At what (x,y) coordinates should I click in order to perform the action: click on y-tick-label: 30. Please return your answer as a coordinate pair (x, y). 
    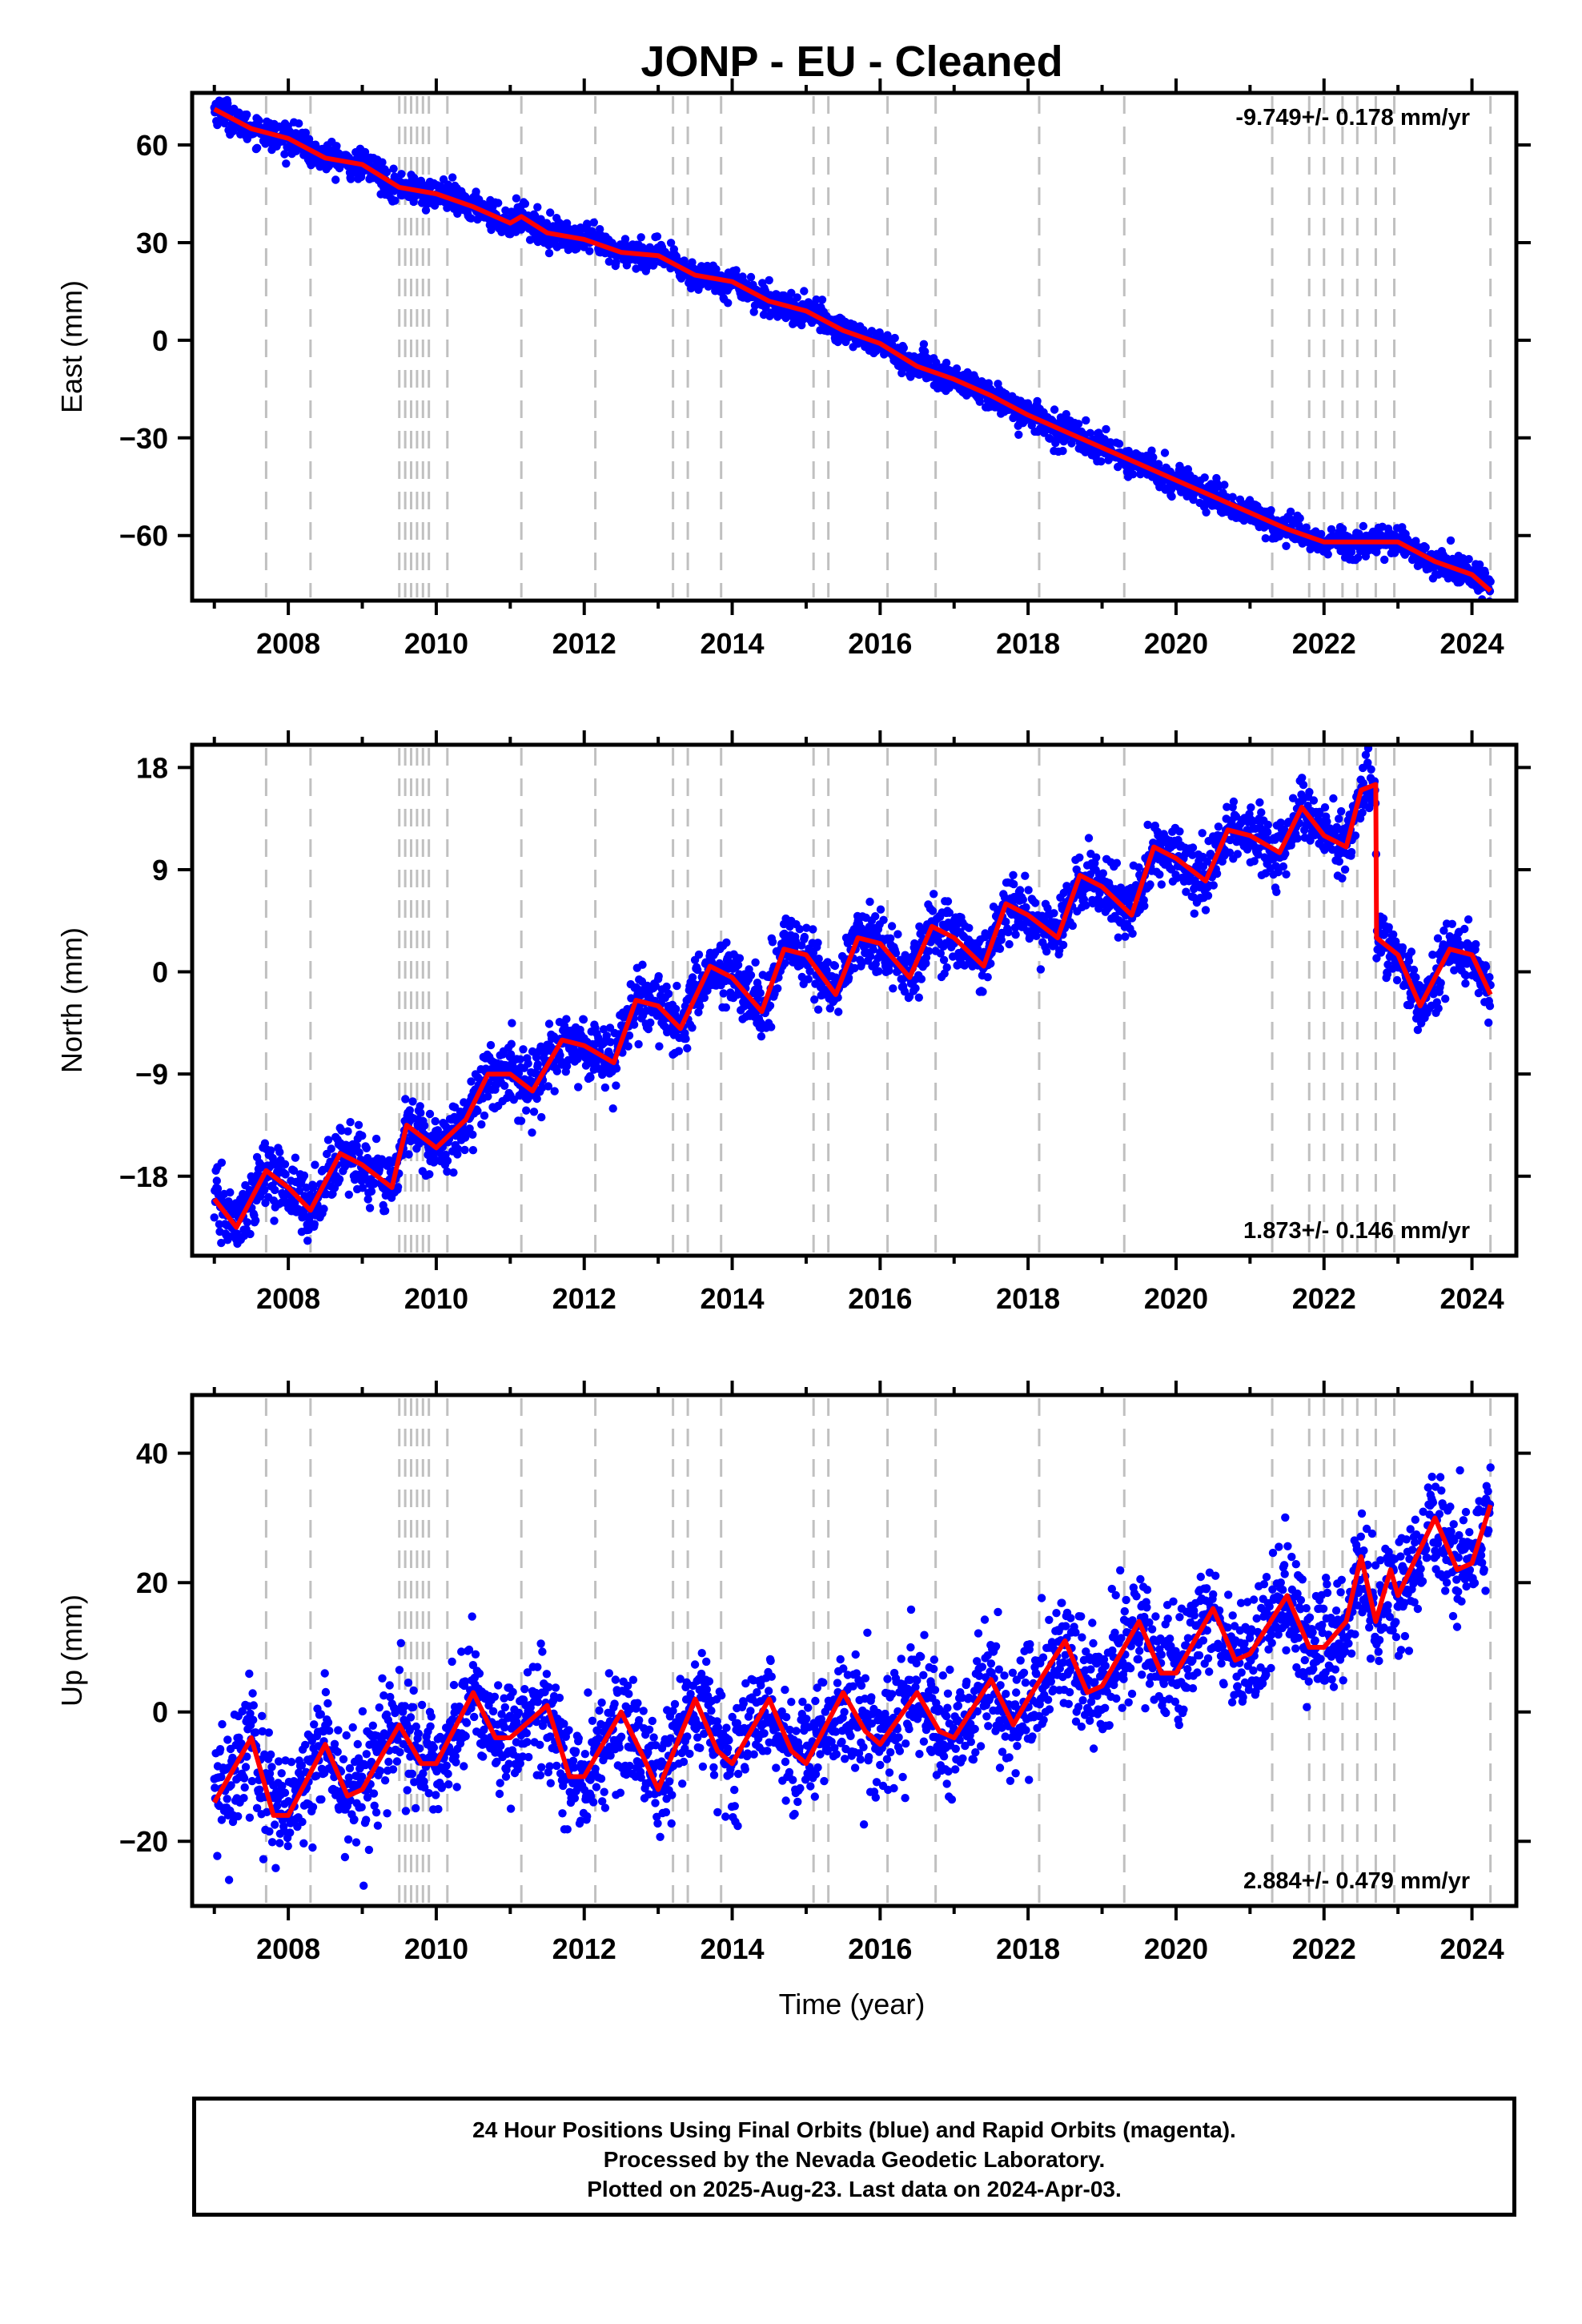
    Looking at the image, I should click on (152, 243).